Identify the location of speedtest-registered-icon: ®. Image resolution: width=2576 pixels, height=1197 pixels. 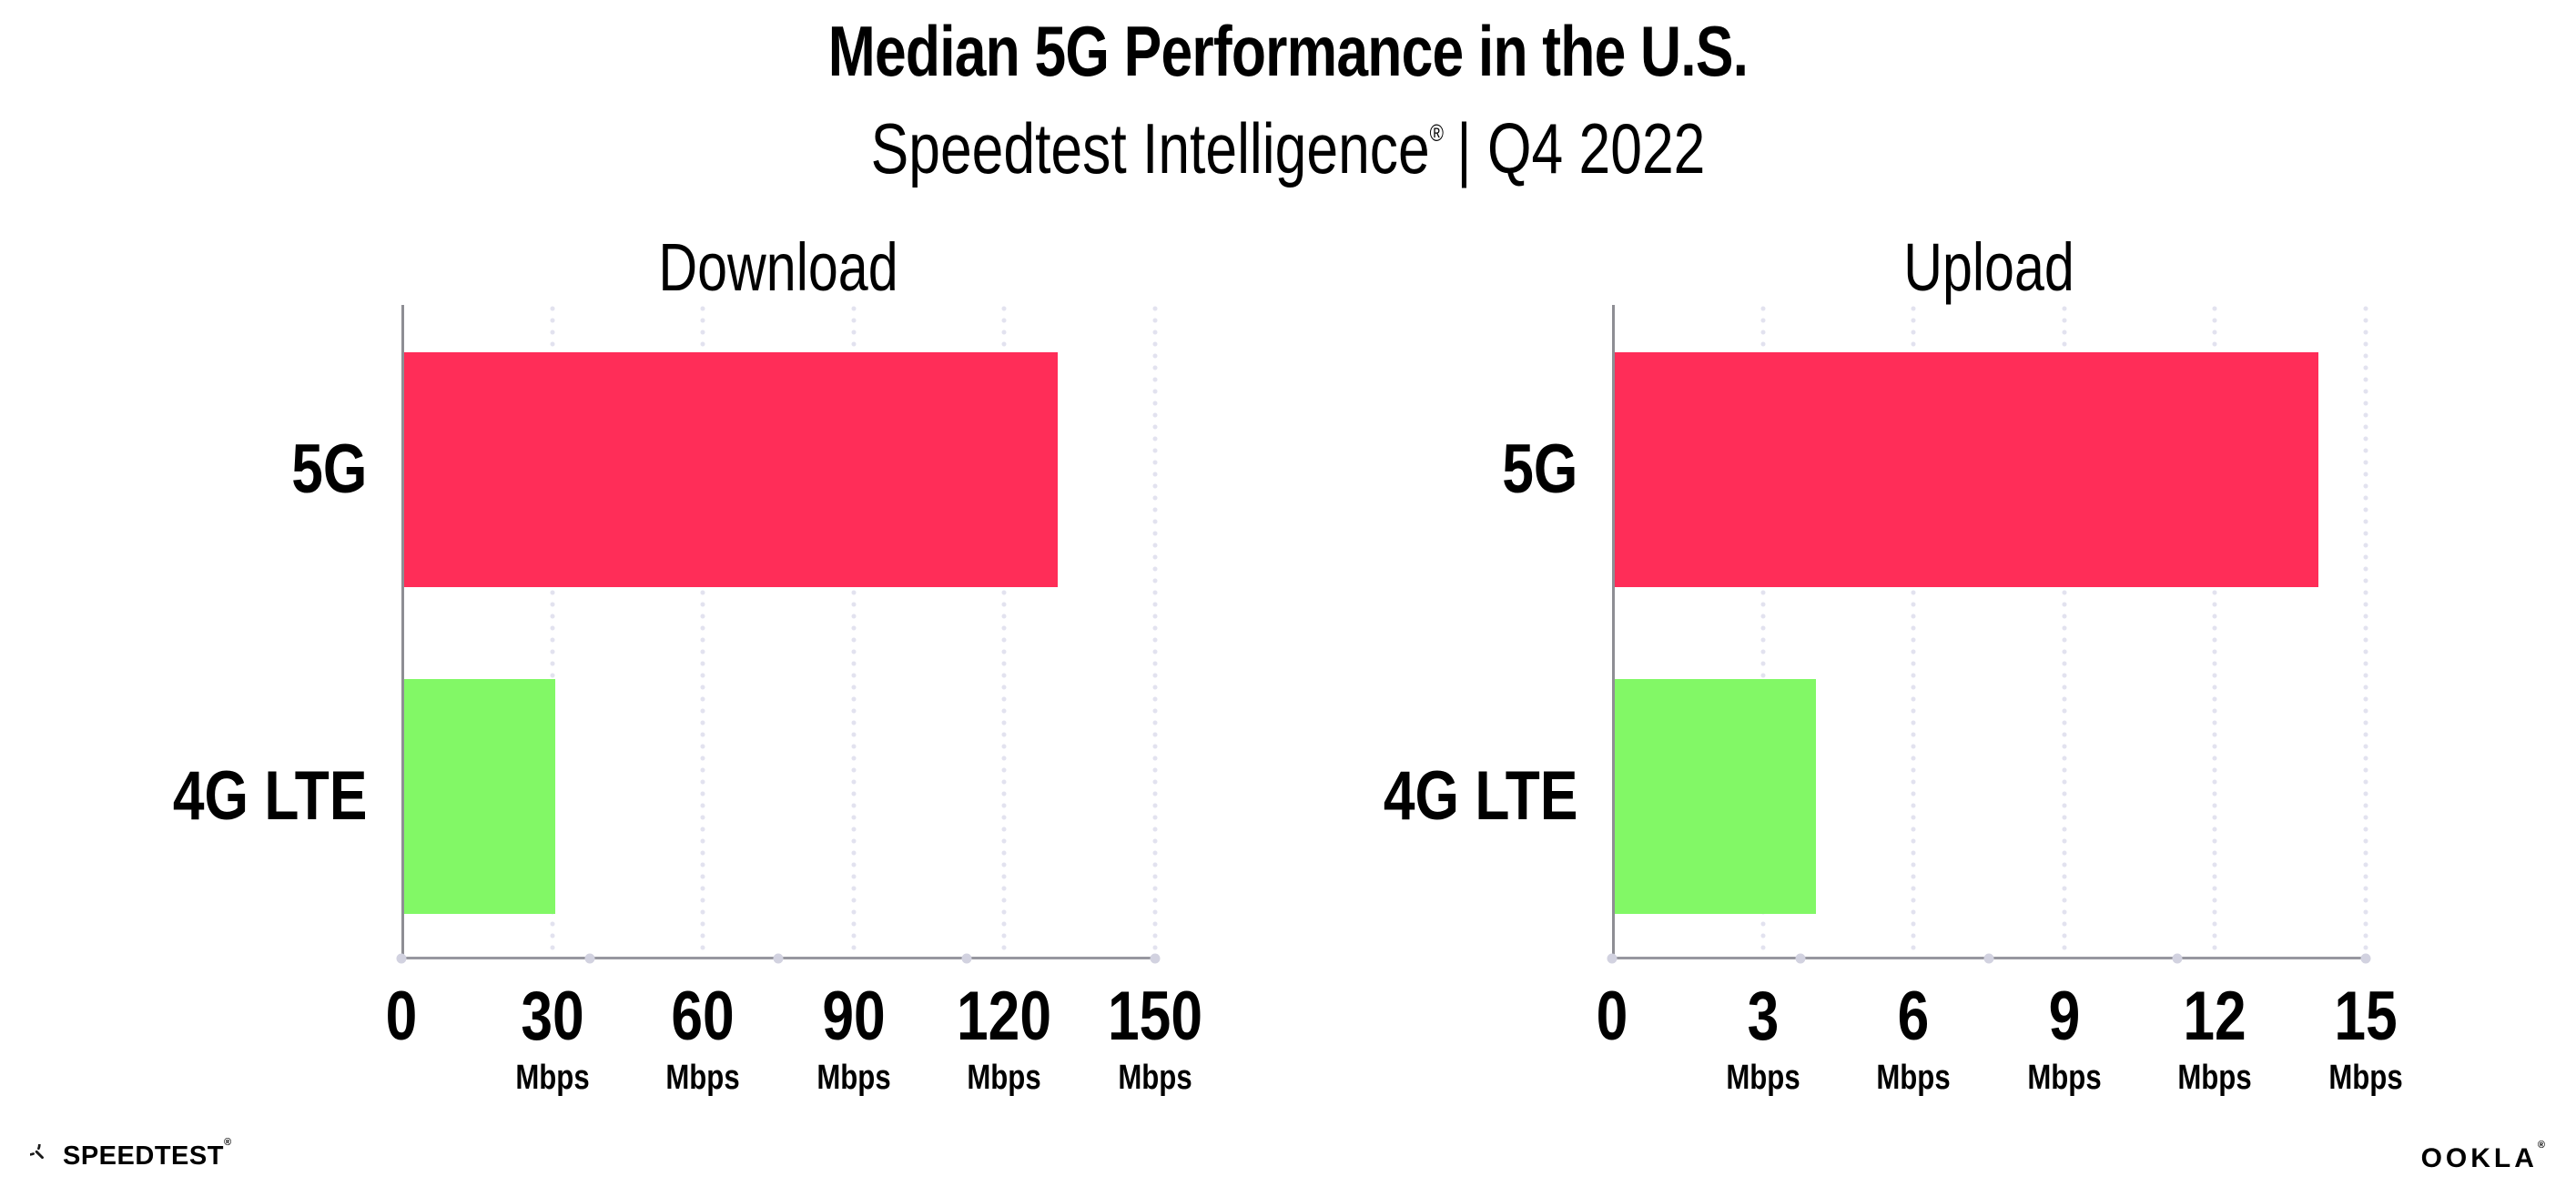
(227, 1143).